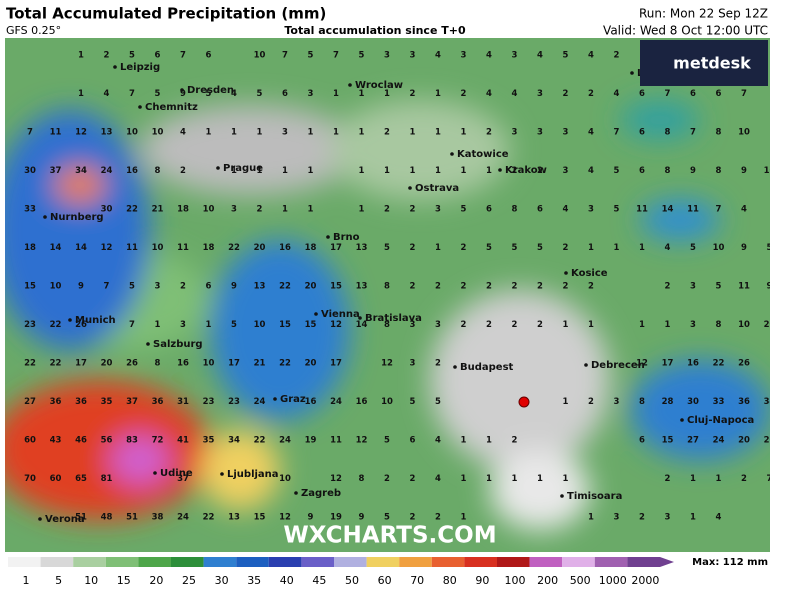  I want to click on grid-value: 20, so click(107, 364).